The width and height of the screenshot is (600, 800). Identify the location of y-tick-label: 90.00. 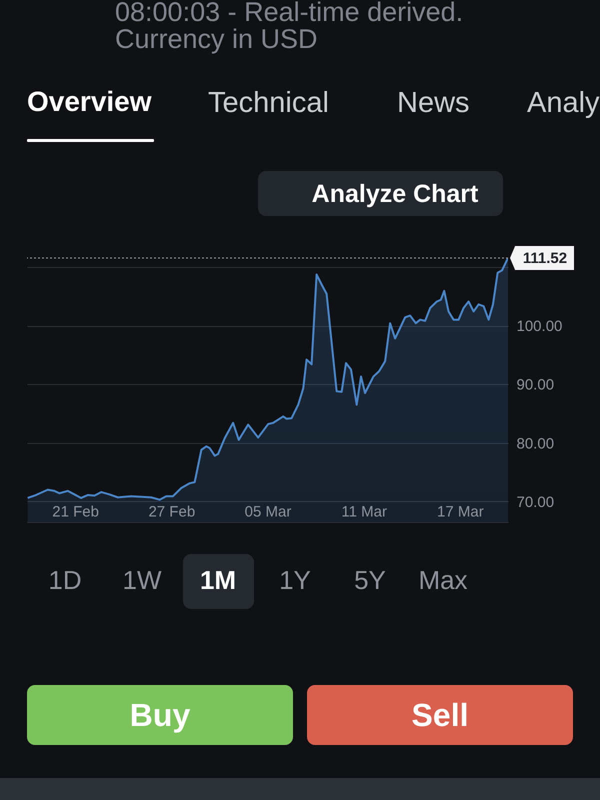
(535, 385).